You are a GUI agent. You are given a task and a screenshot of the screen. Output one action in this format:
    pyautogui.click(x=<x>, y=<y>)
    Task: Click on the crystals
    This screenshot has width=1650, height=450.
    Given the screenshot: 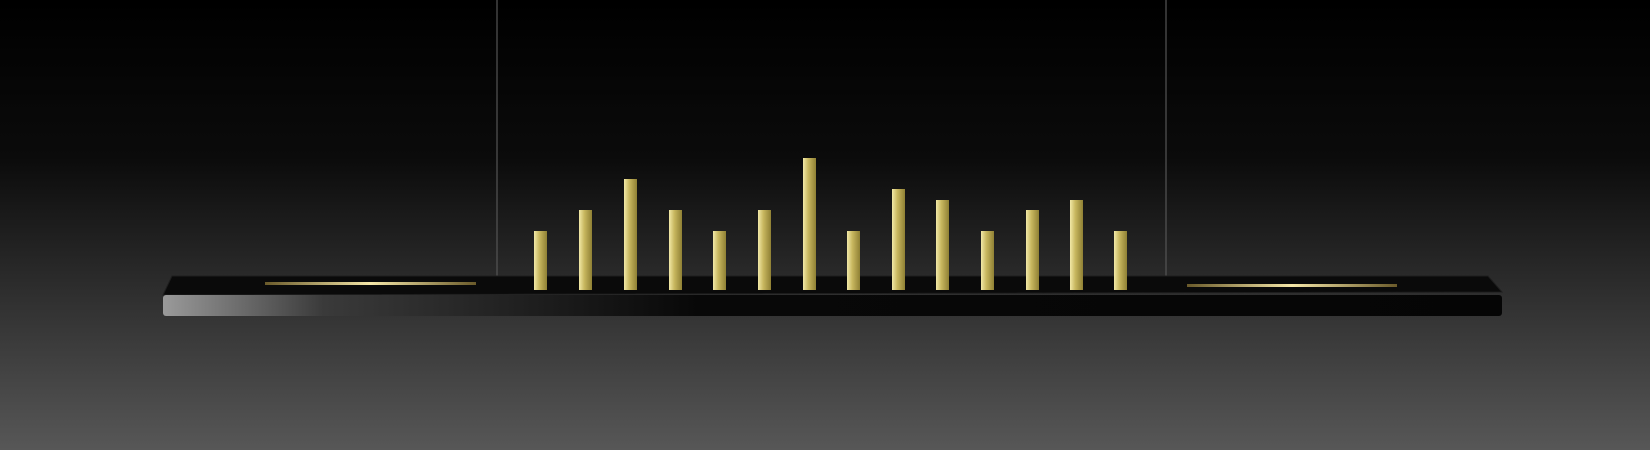 What is the action you would take?
    pyautogui.click(x=830, y=224)
    